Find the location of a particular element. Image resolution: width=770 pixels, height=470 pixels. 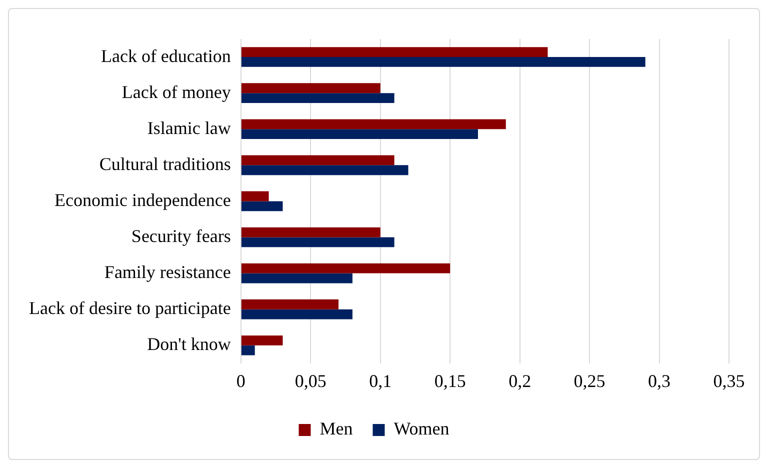

x-tick-label: 0,15 is located at coordinates (450, 380).